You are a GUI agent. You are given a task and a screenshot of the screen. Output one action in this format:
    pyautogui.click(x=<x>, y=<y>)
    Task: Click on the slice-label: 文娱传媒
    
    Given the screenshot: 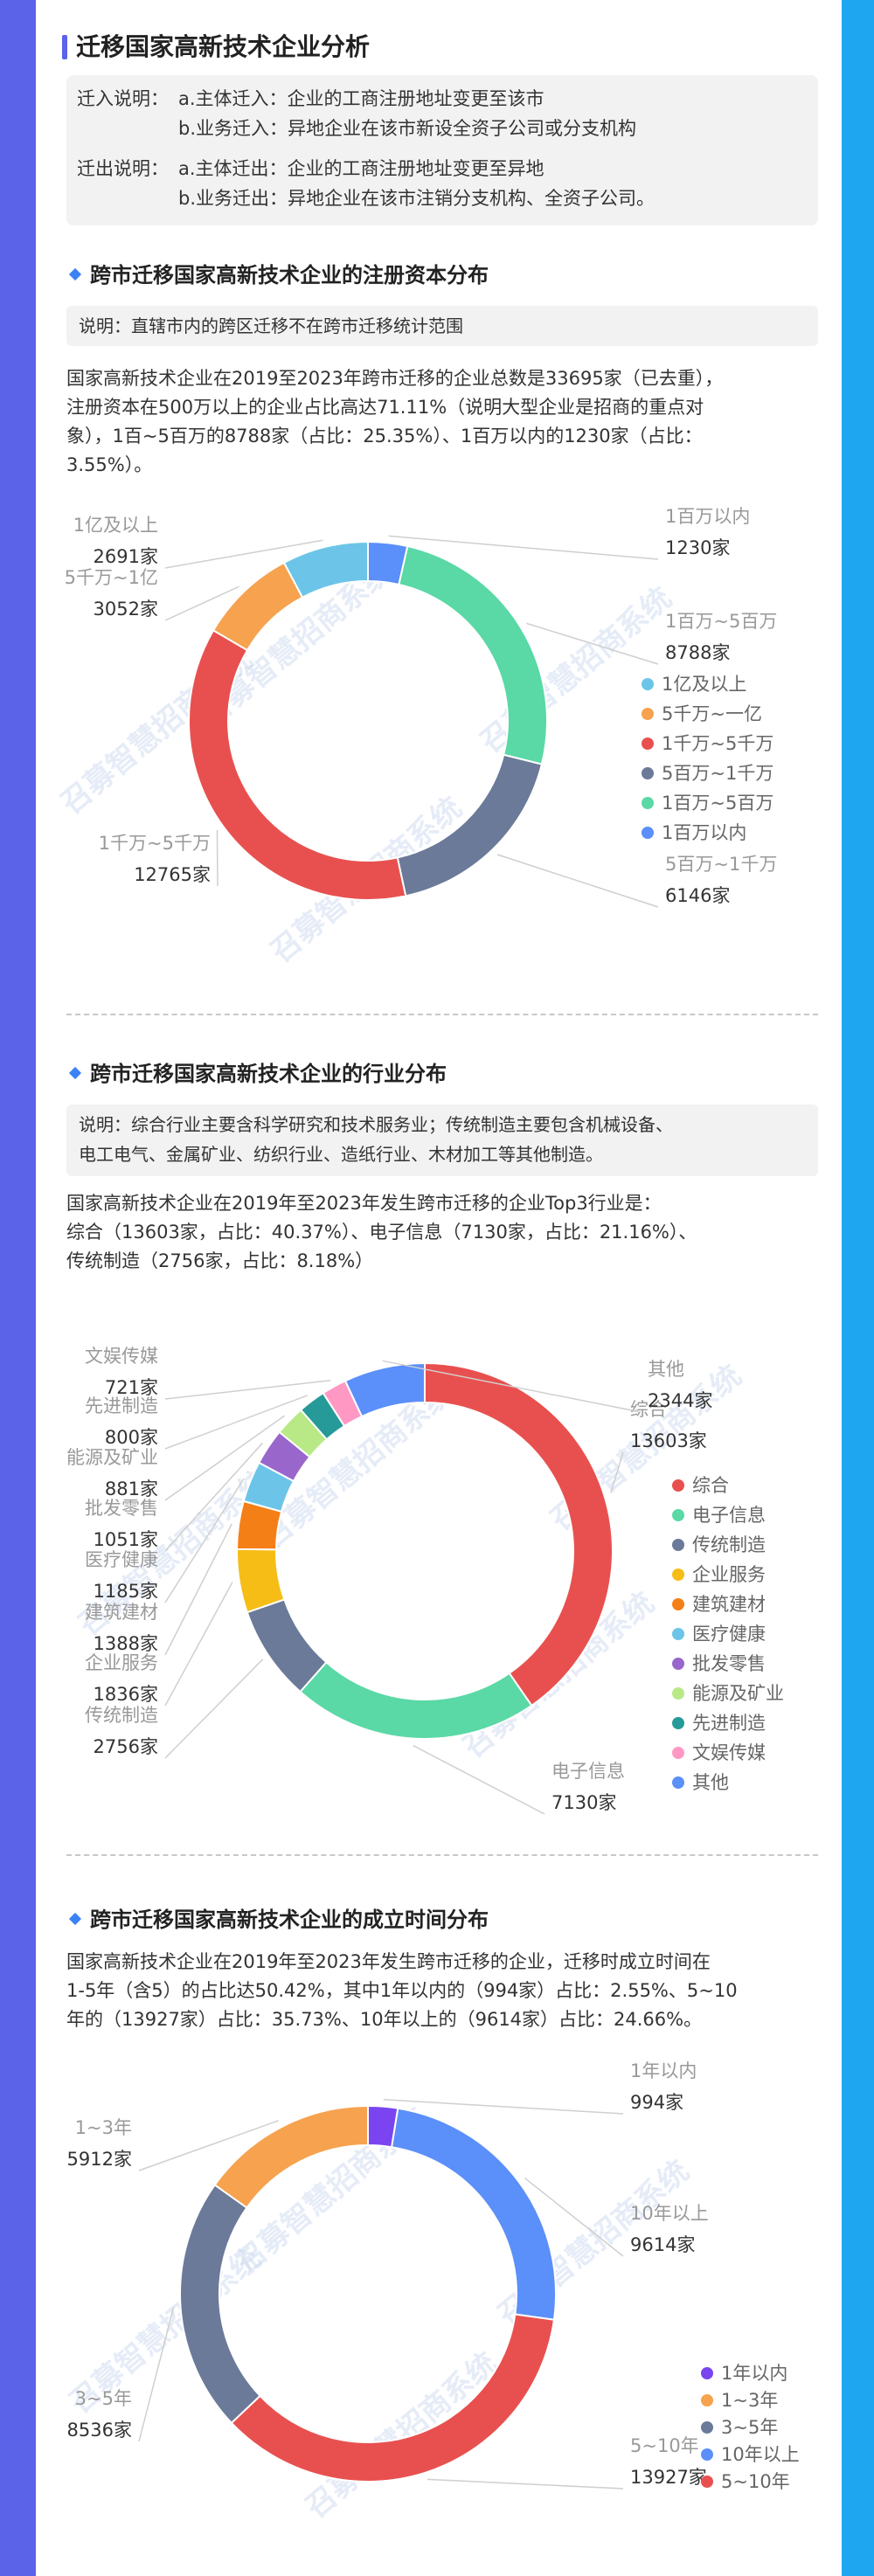 What is the action you would take?
    pyautogui.click(x=122, y=1356)
    